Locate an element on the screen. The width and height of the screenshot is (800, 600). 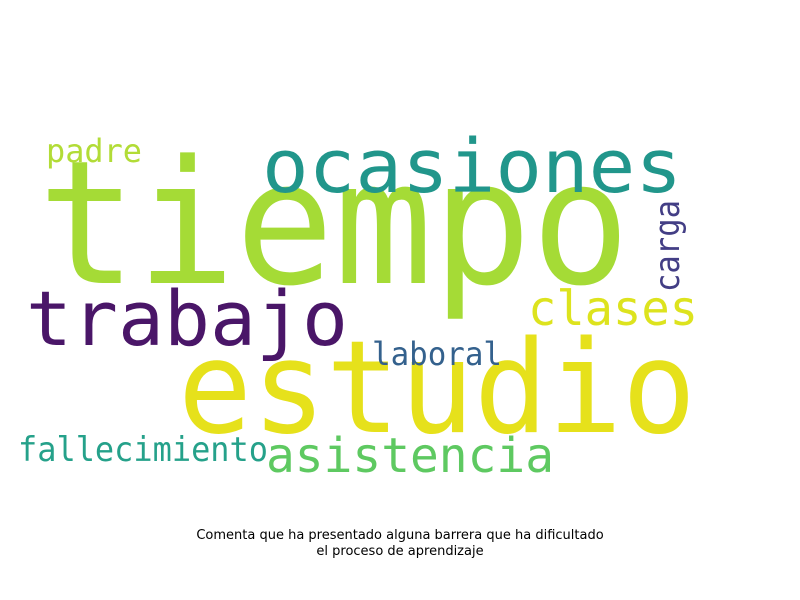
word-padre: padre is located at coordinates (94, 151).